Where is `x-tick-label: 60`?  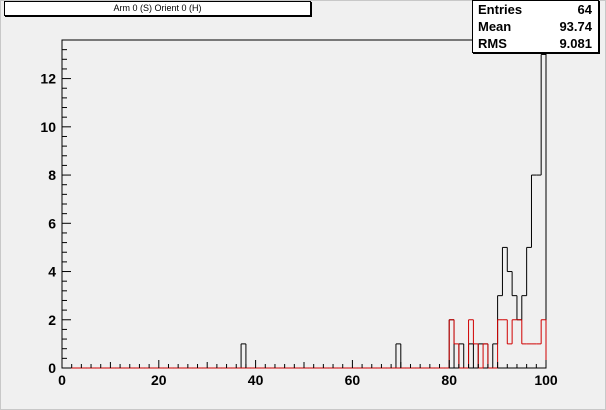 x-tick-label: 60 is located at coordinates (353, 380).